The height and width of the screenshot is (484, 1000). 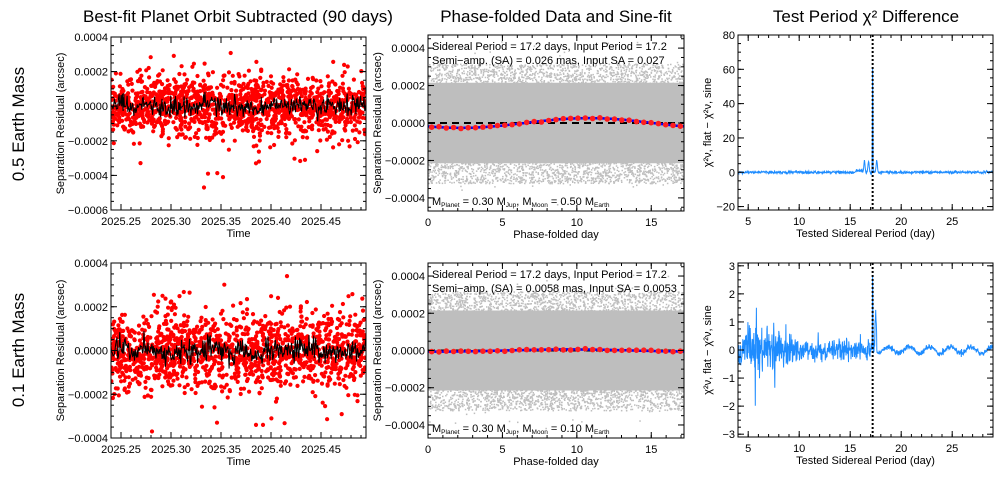 I want to click on y-tick-label: 80, so click(x=729, y=36).